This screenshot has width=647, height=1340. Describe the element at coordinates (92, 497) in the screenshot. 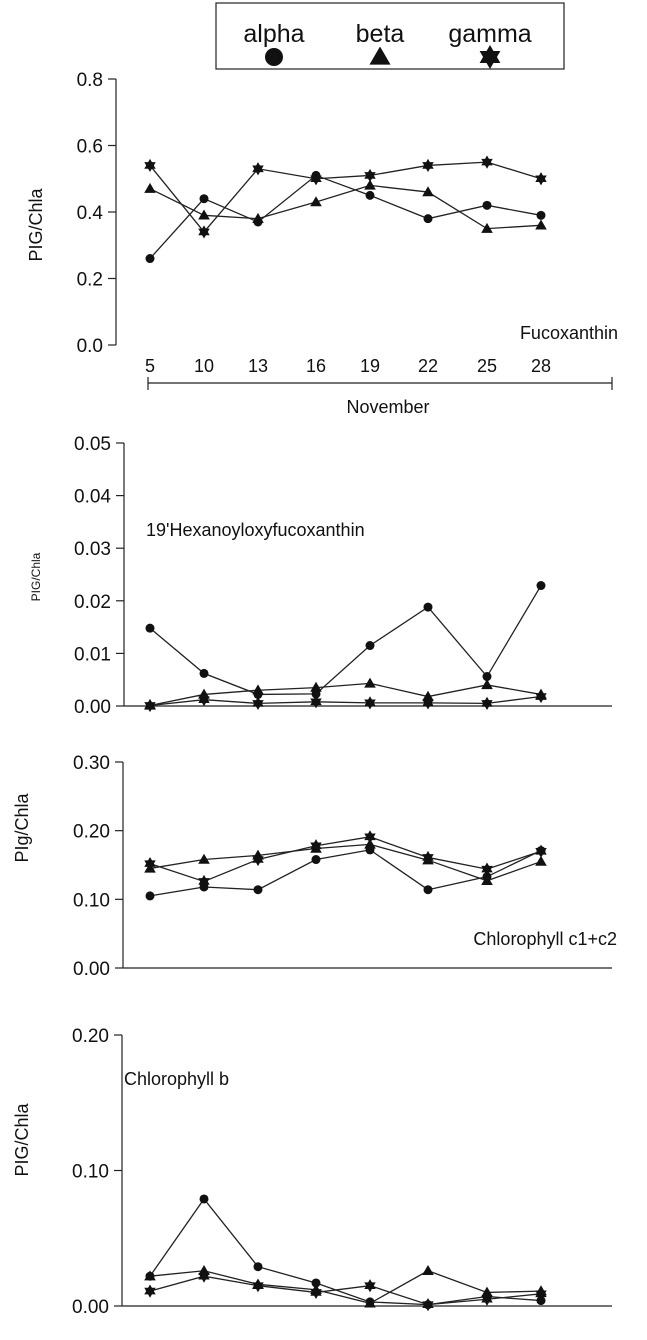

I see `y-tick-label: 0.04` at that location.